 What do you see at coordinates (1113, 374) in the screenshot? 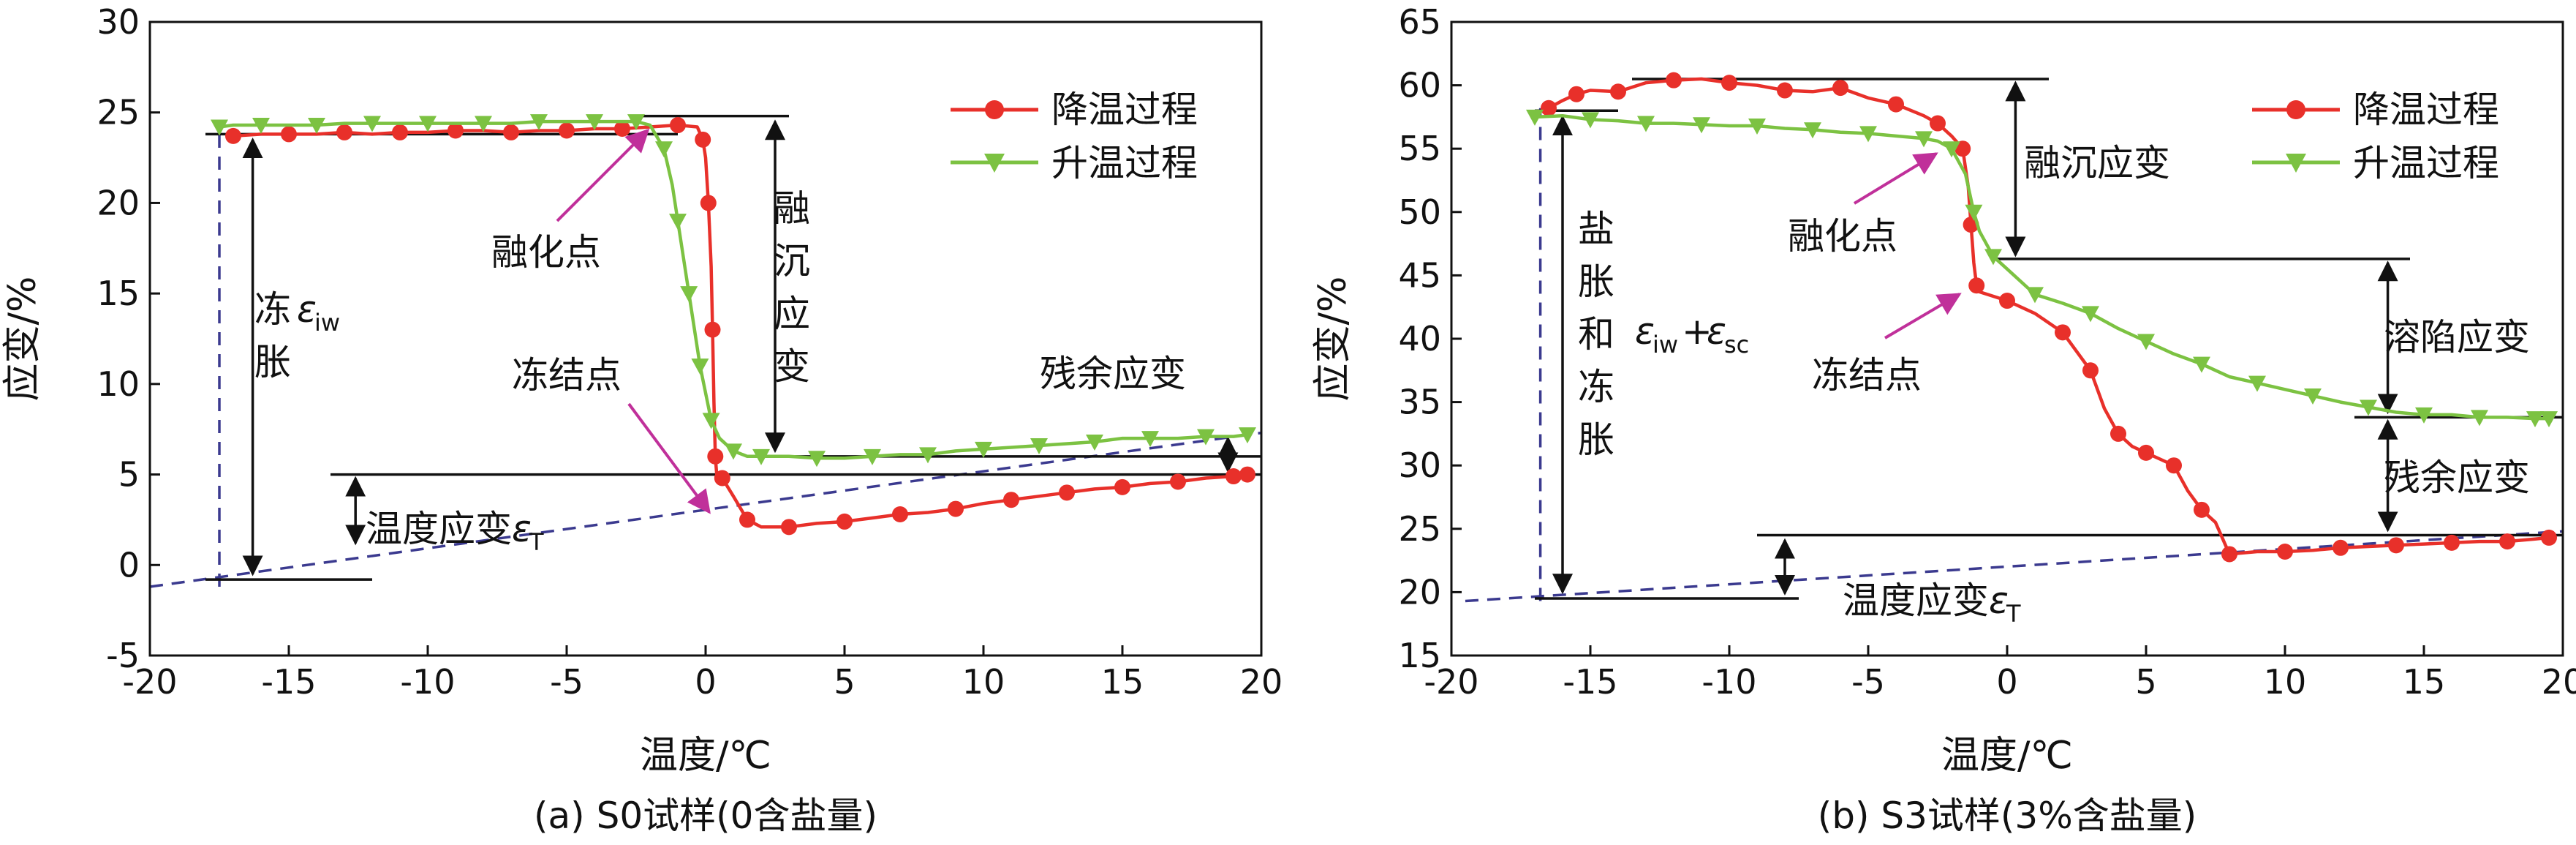
I see `a-residual-label: 残余应变` at bounding box center [1113, 374].